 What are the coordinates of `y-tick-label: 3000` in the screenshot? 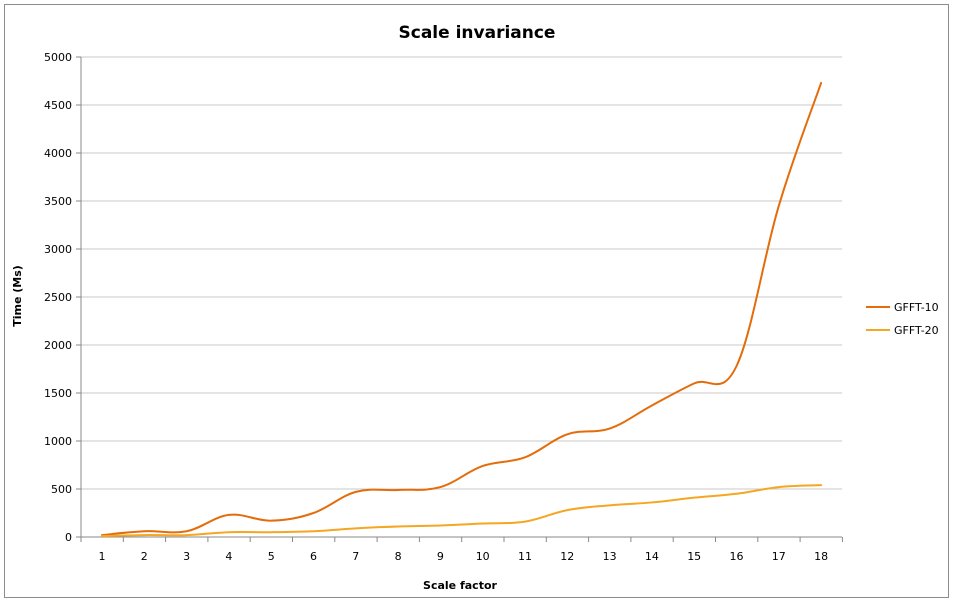 It's located at (58, 249).